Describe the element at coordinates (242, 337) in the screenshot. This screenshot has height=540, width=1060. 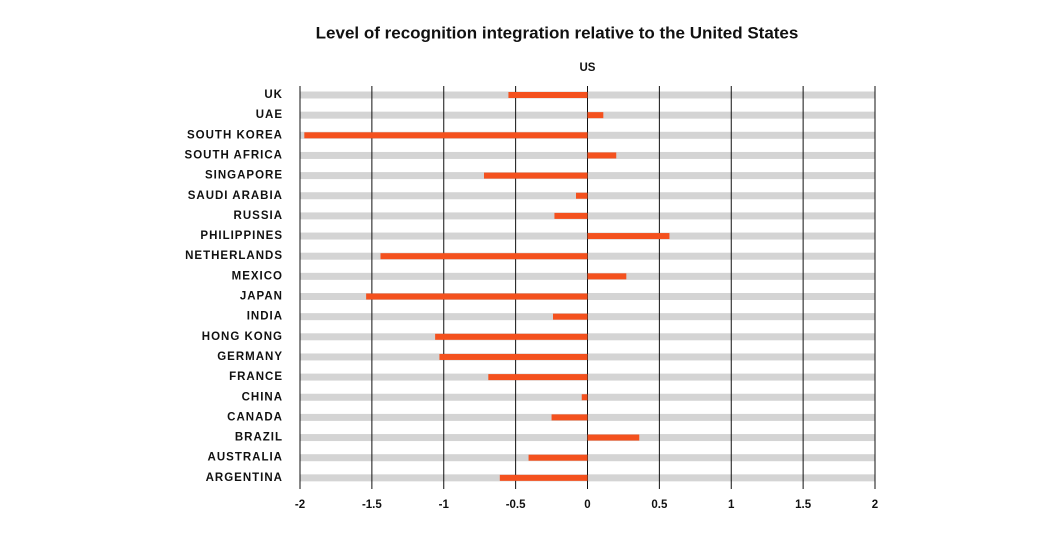
I see `y-tick-label: HONG KONG` at that location.